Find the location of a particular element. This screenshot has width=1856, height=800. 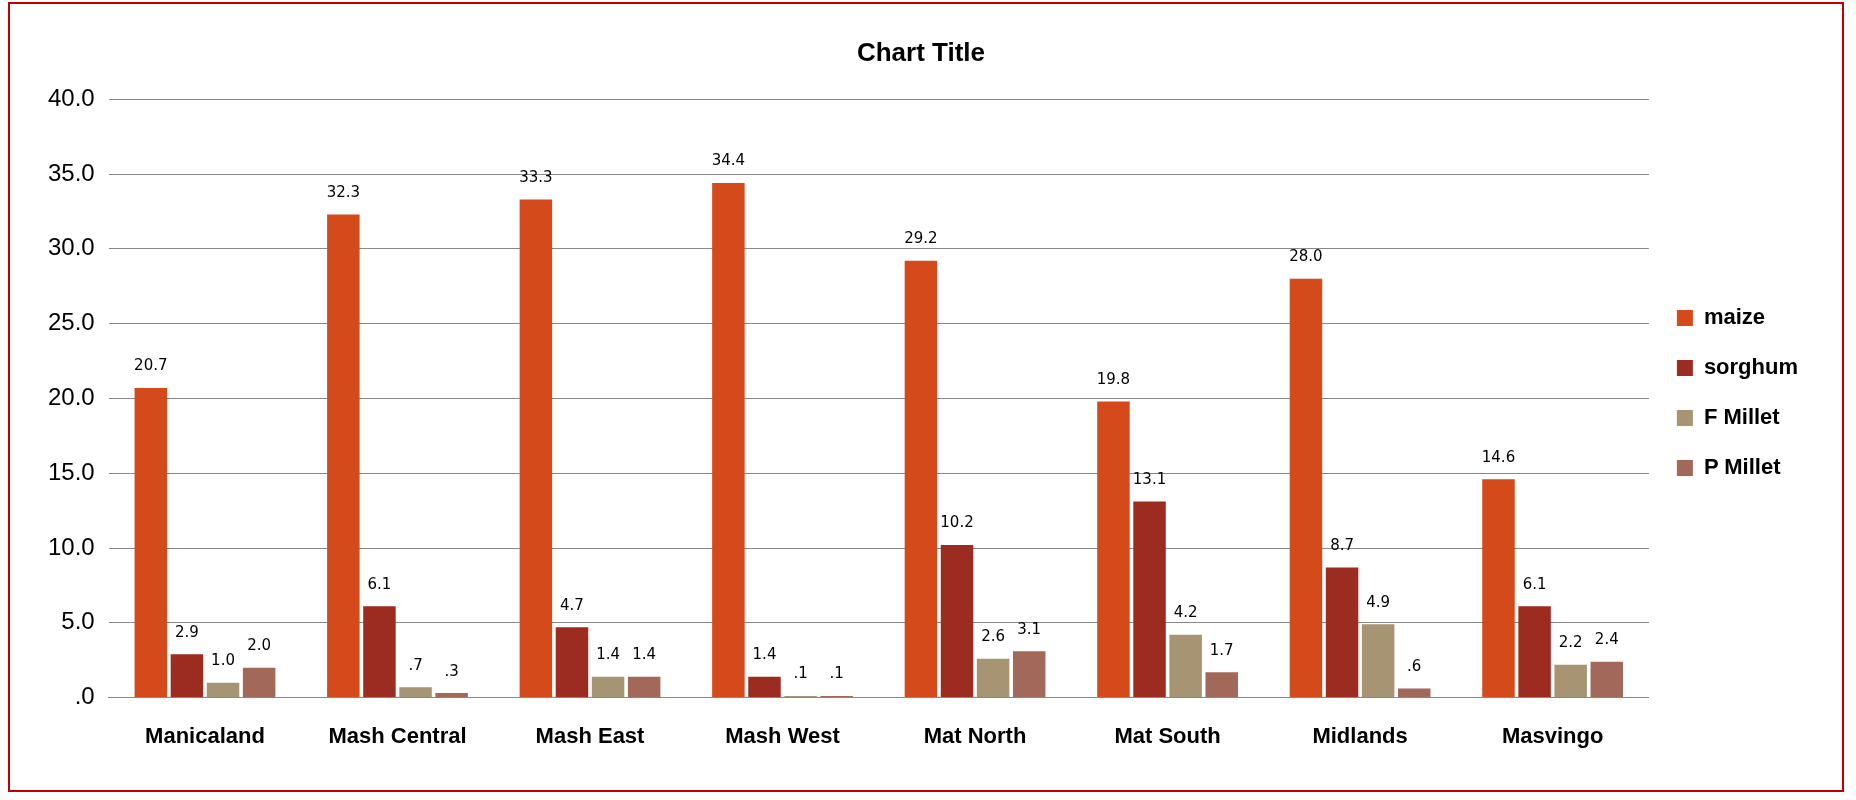

data-label: .3 is located at coordinates (451, 670).